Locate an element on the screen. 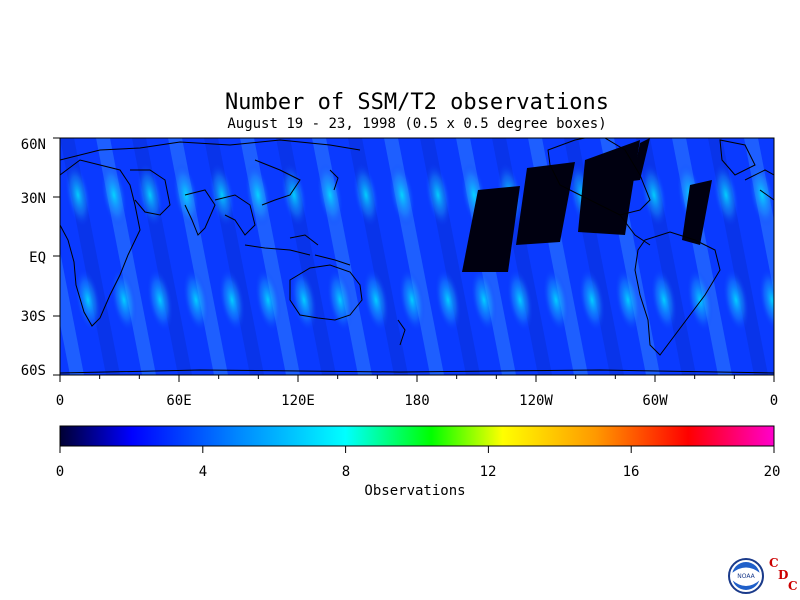 The height and width of the screenshot is (600, 800). data-gap-regions is located at coordinates (587, 205).